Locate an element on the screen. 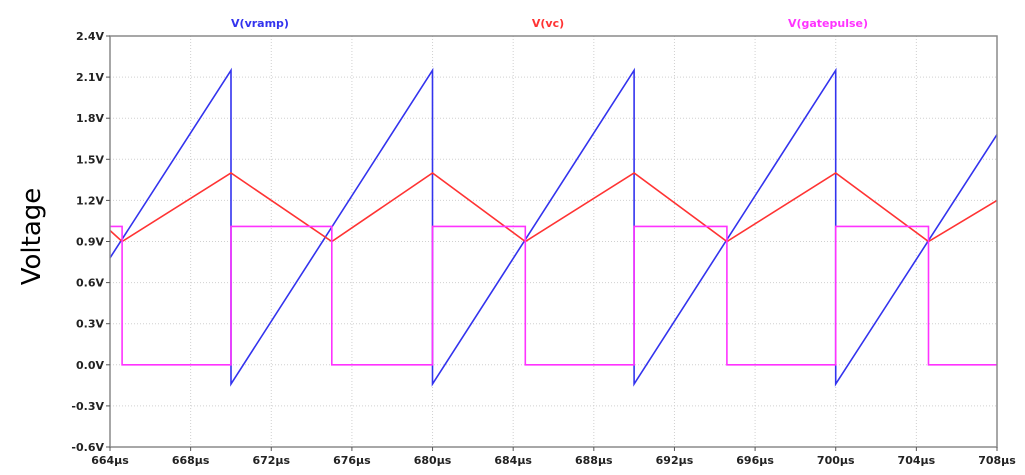 This screenshot has height=475, width=1025. y-tick-label: 2.4V is located at coordinates (90, 36).